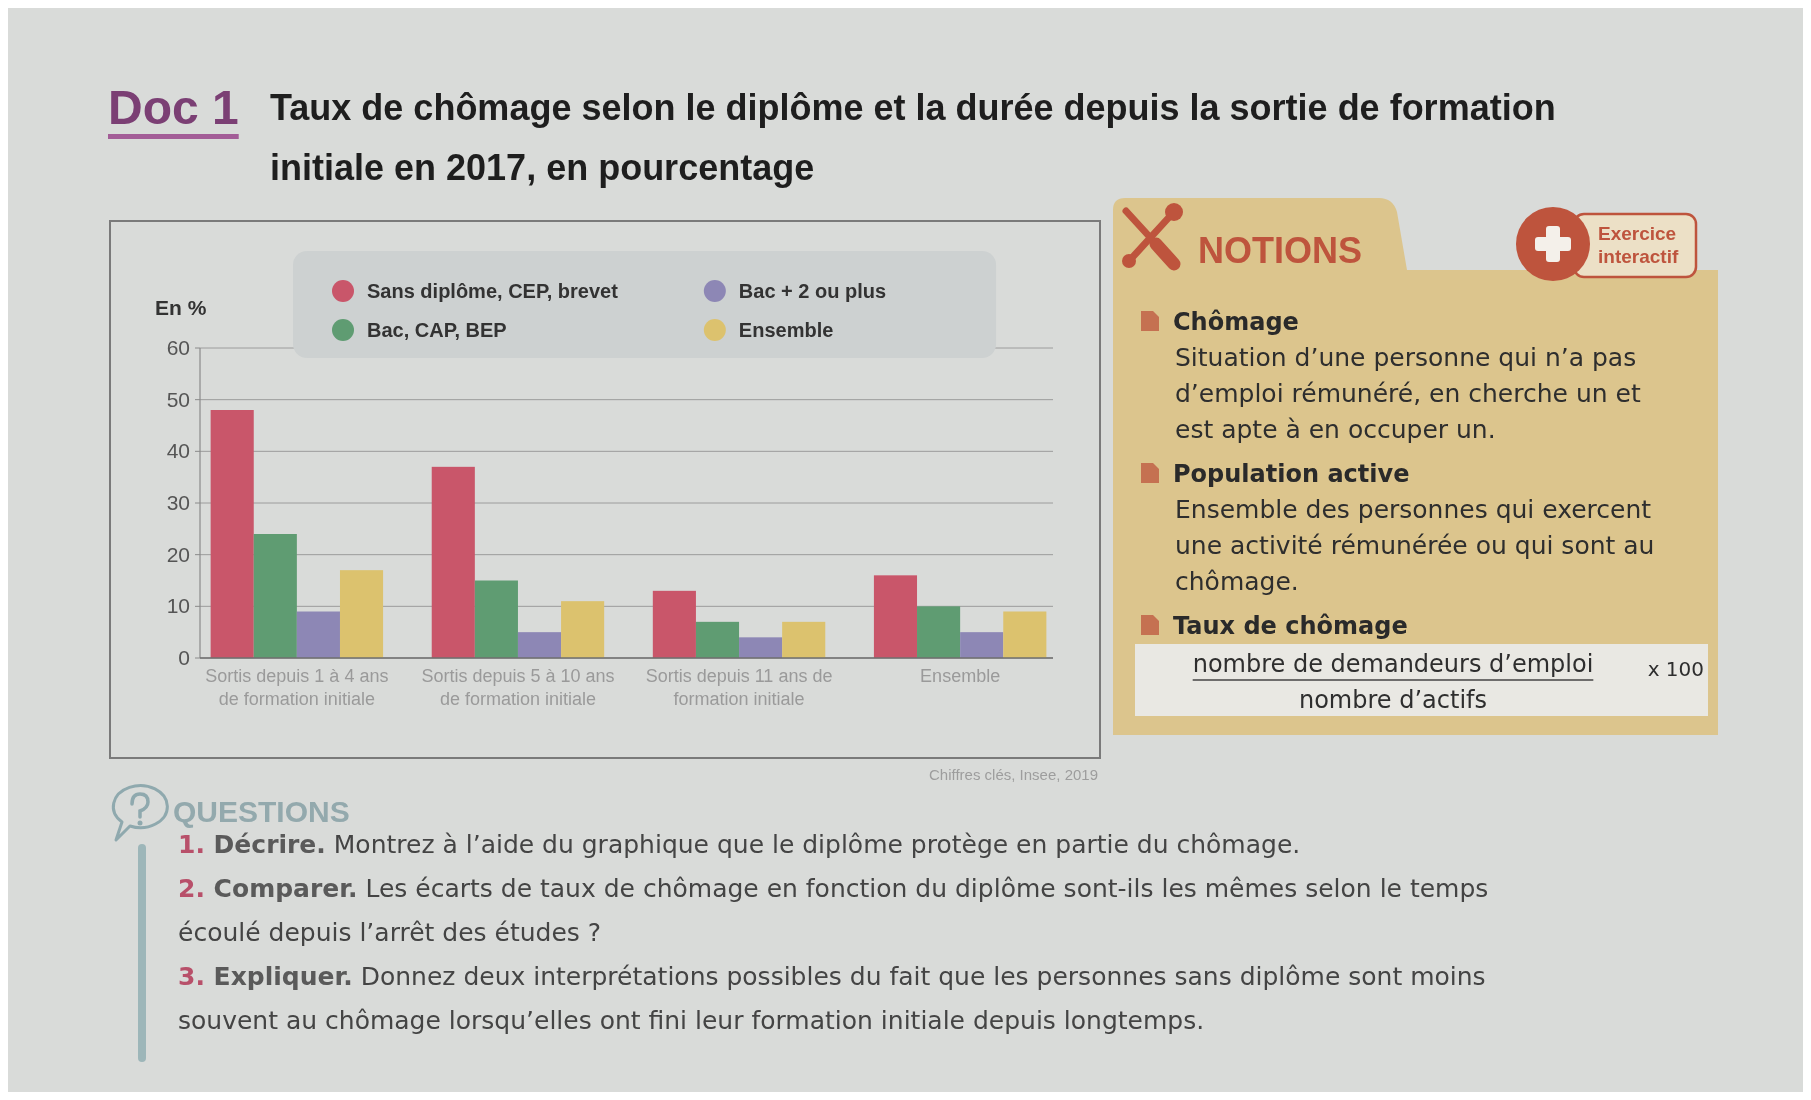  Describe the element at coordinates (812, 291) in the screenshot. I see `legend-label: Bac + 2 ou plus` at that location.